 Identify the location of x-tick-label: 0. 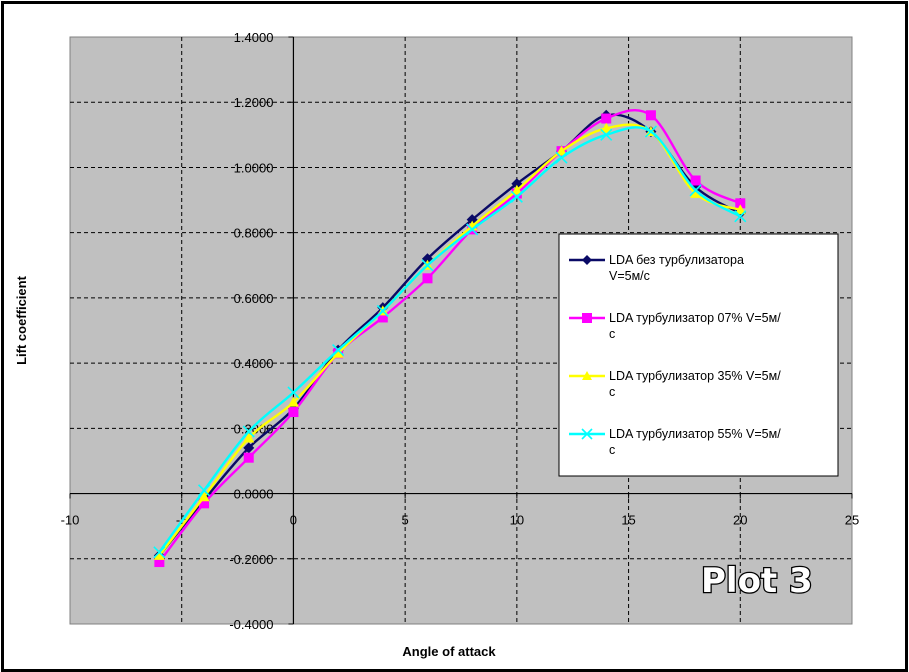
(293, 520).